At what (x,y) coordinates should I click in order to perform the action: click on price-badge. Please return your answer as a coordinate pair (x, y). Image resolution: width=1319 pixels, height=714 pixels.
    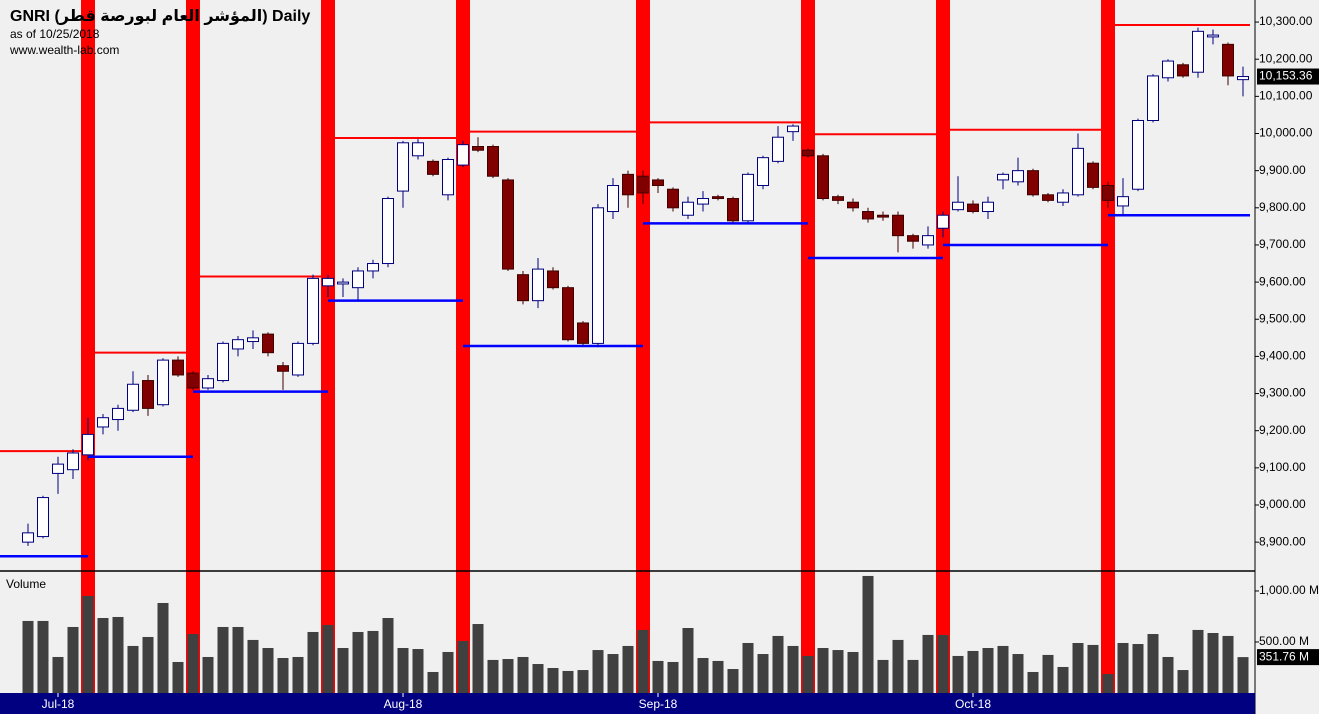
    Looking at the image, I should click on (1288, 76).